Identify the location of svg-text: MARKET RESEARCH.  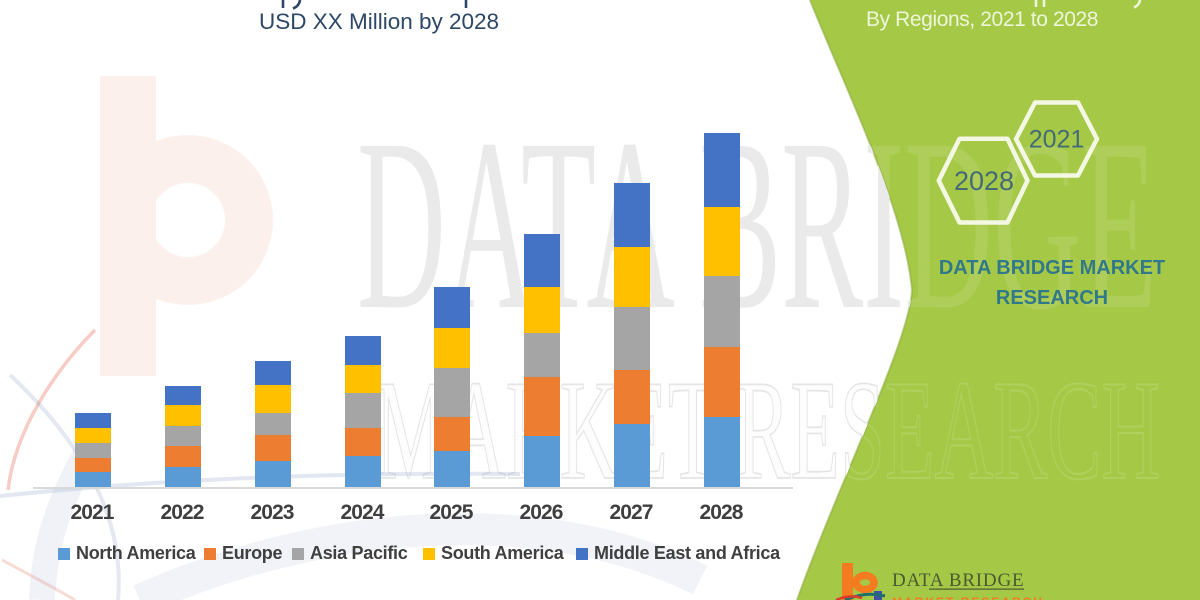
(968, 597).